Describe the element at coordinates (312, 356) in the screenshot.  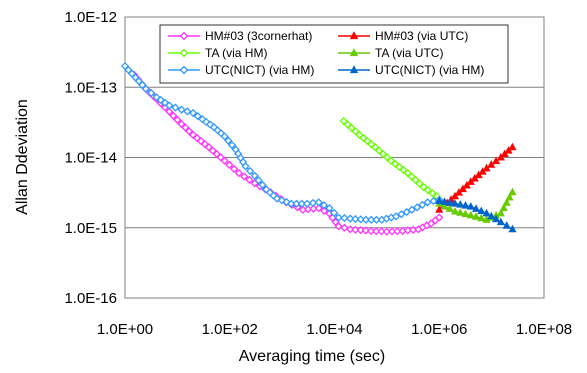
I see `x-axis-label: Averaging time (sec)` at that location.